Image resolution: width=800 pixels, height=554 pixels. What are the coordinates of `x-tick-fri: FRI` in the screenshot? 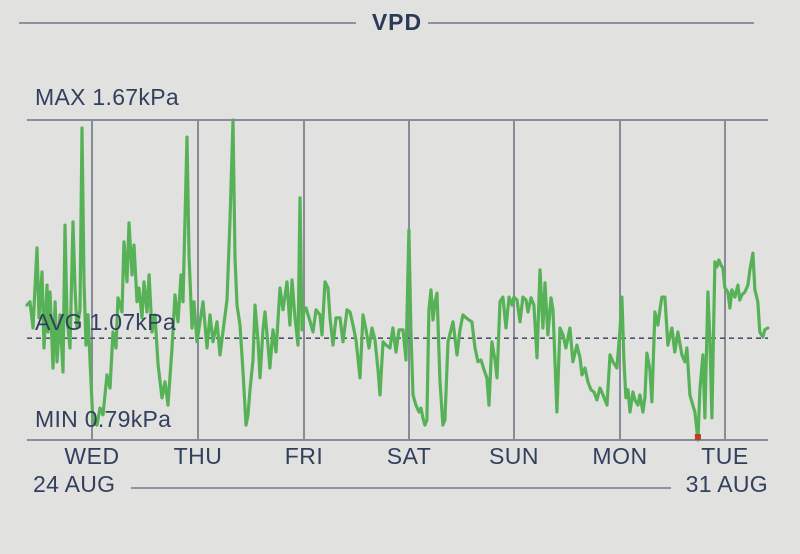 It's located at (304, 456).